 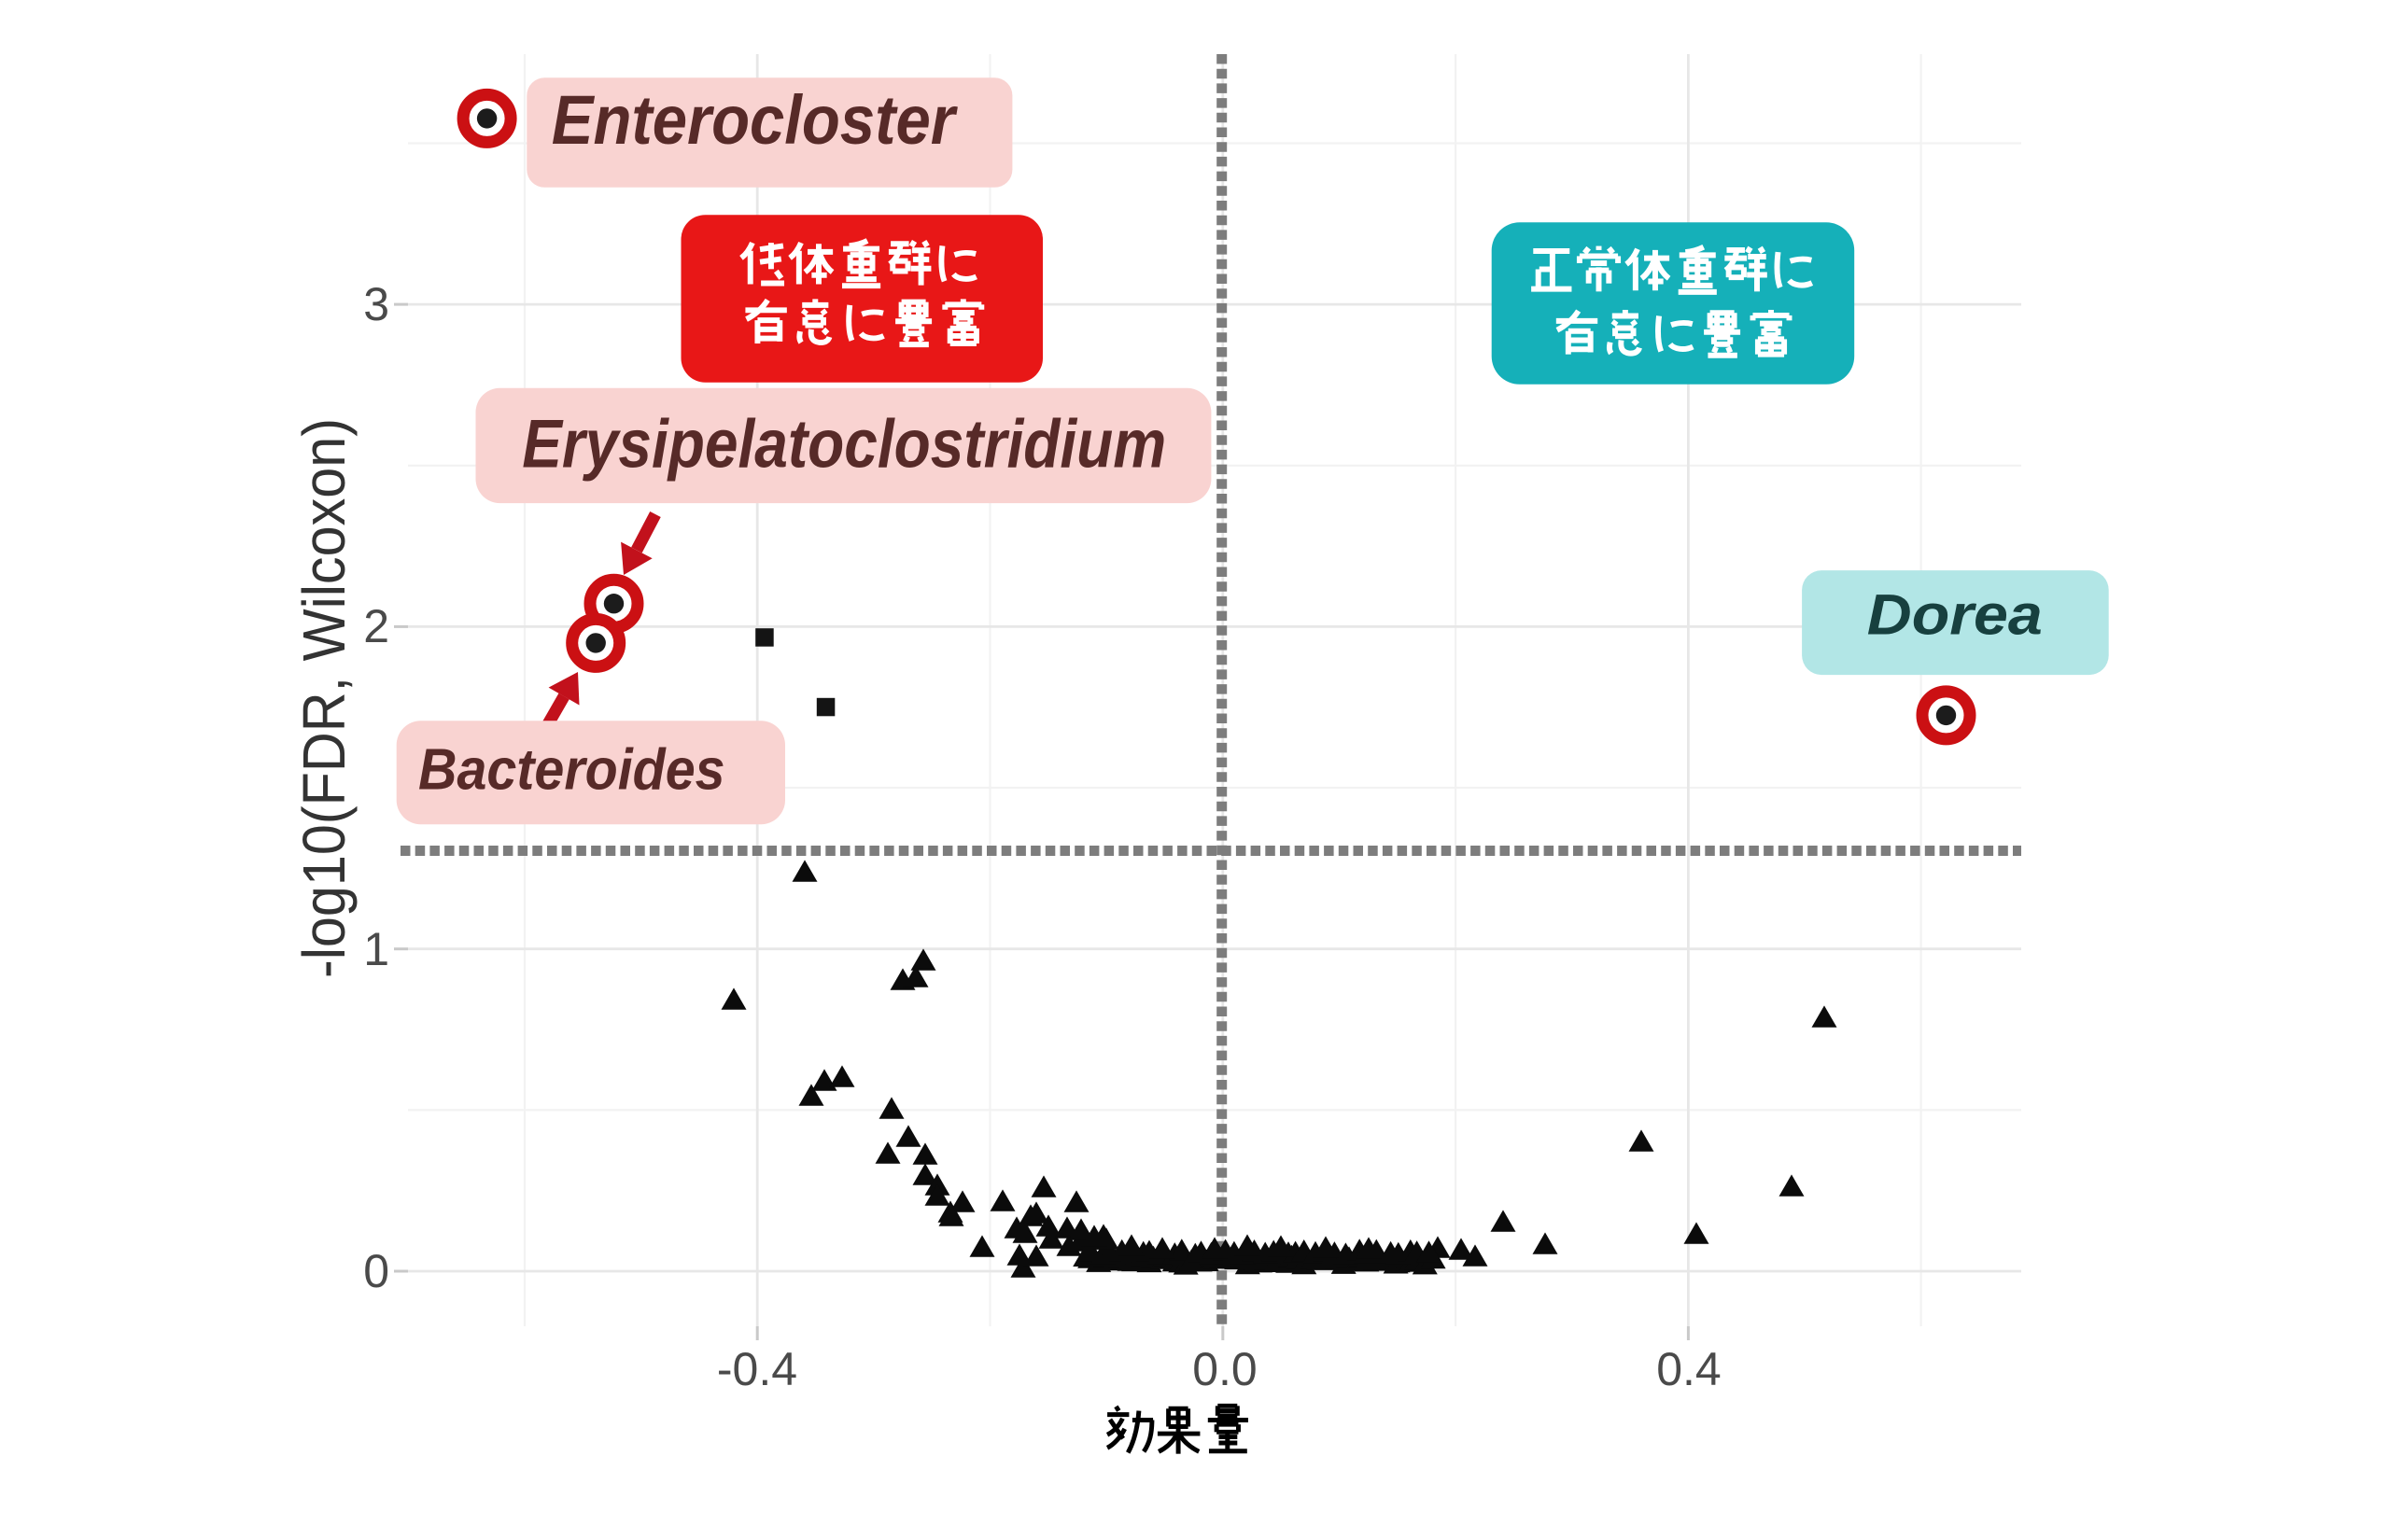 What do you see at coordinates (376, 626) in the screenshot?
I see `svg-text: 2` at bounding box center [376, 626].